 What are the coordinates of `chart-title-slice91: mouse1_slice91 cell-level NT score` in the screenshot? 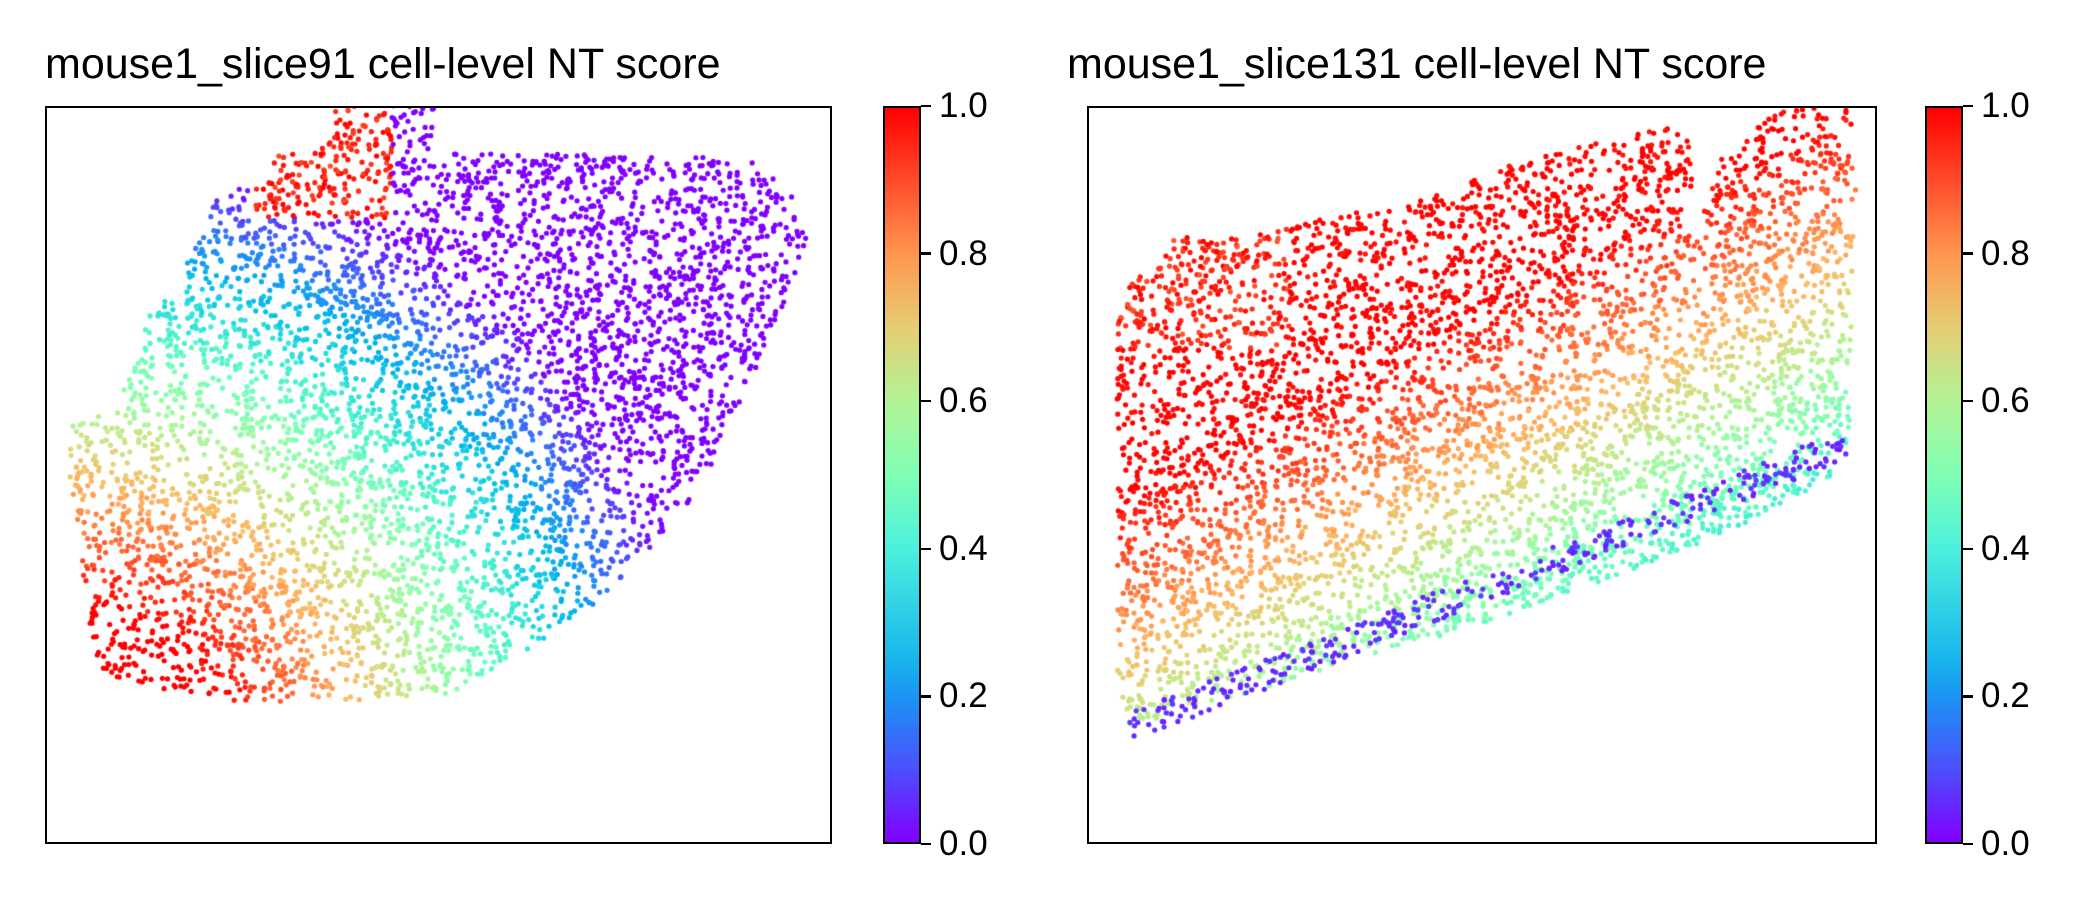 It's located at (383, 64).